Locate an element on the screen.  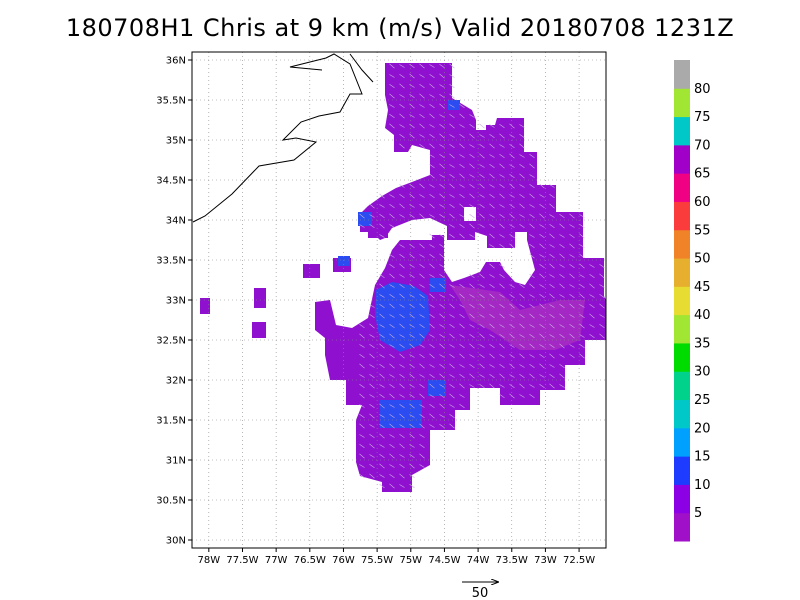
colorbar-label: 5 is located at coordinates (698, 513).